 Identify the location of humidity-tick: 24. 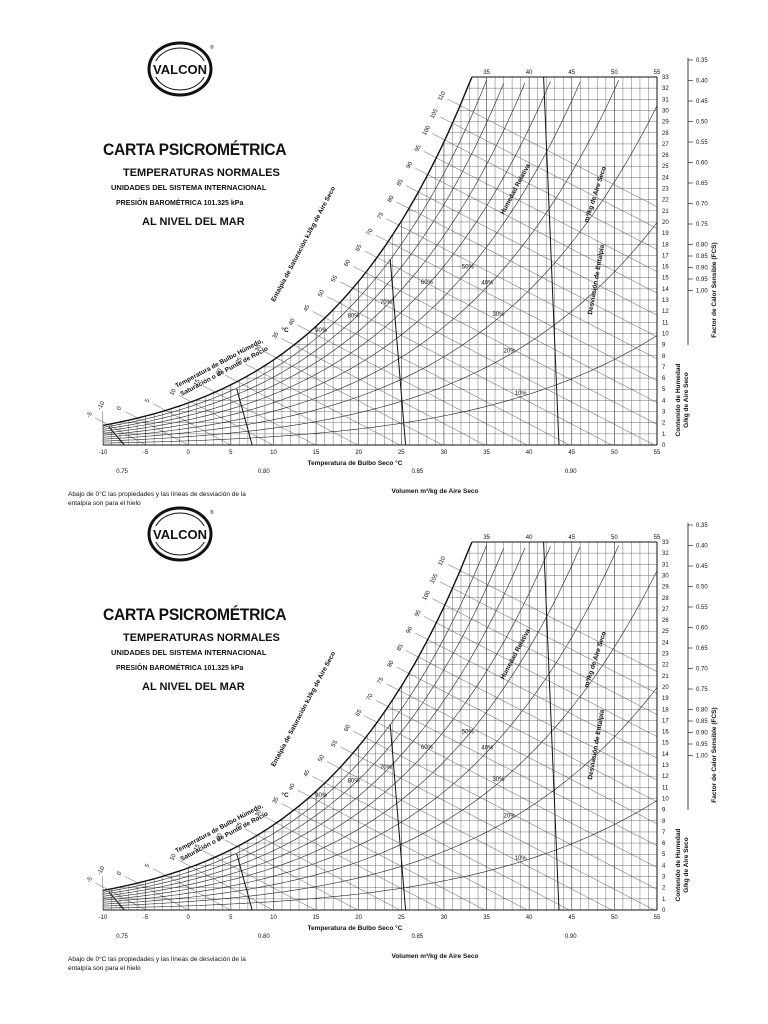
(665, 178).